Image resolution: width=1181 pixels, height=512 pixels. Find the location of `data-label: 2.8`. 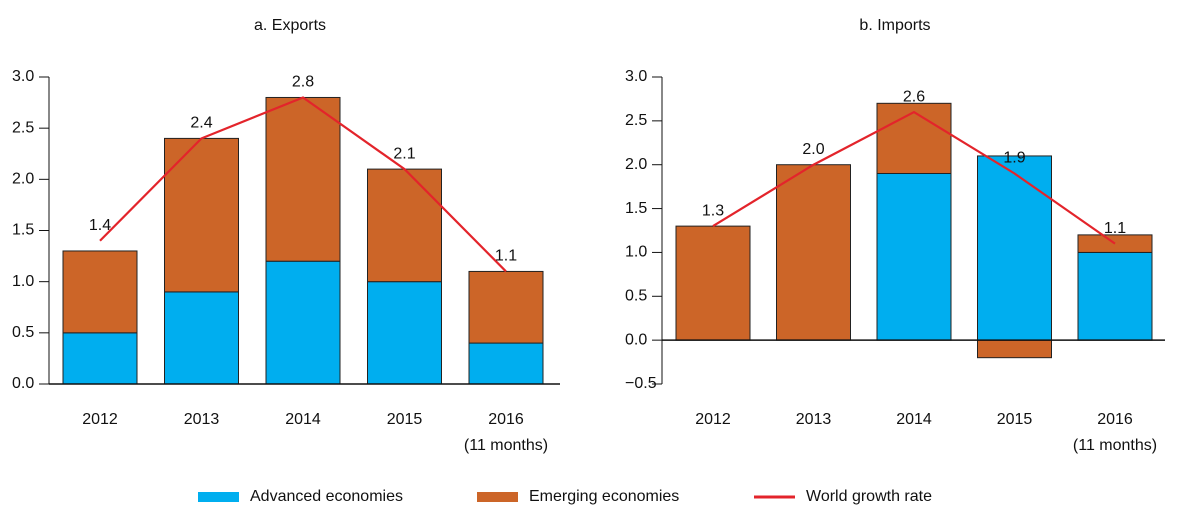

data-label: 2.8 is located at coordinates (303, 82).